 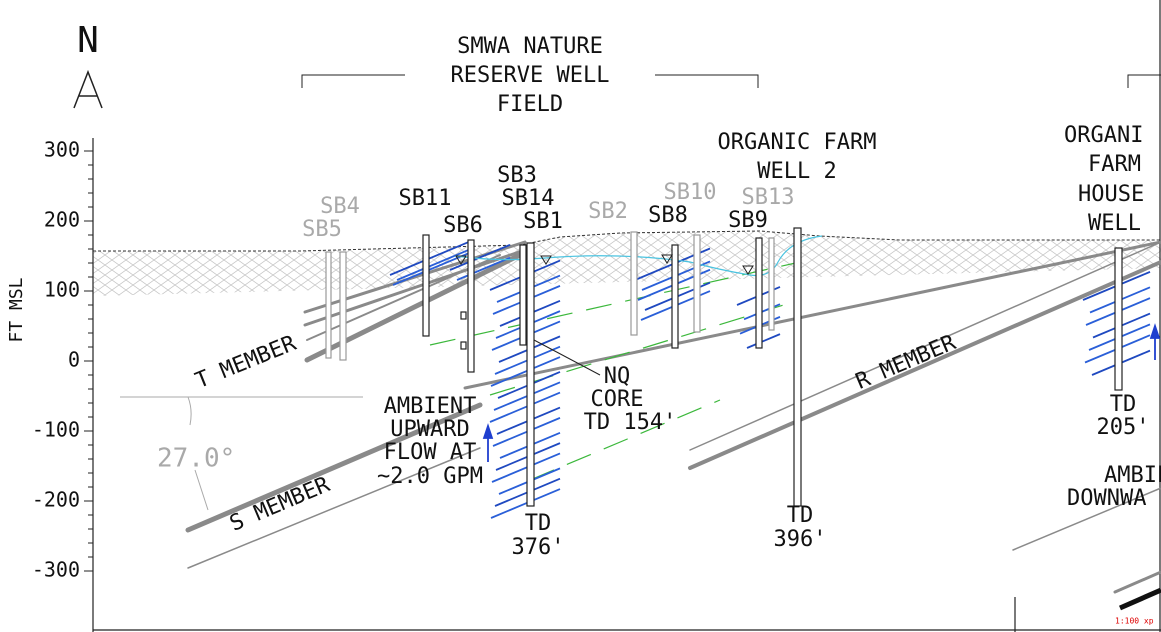 What do you see at coordinates (56, 570) in the screenshot?
I see `y-tick-label: -300` at bounding box center [56, 570].